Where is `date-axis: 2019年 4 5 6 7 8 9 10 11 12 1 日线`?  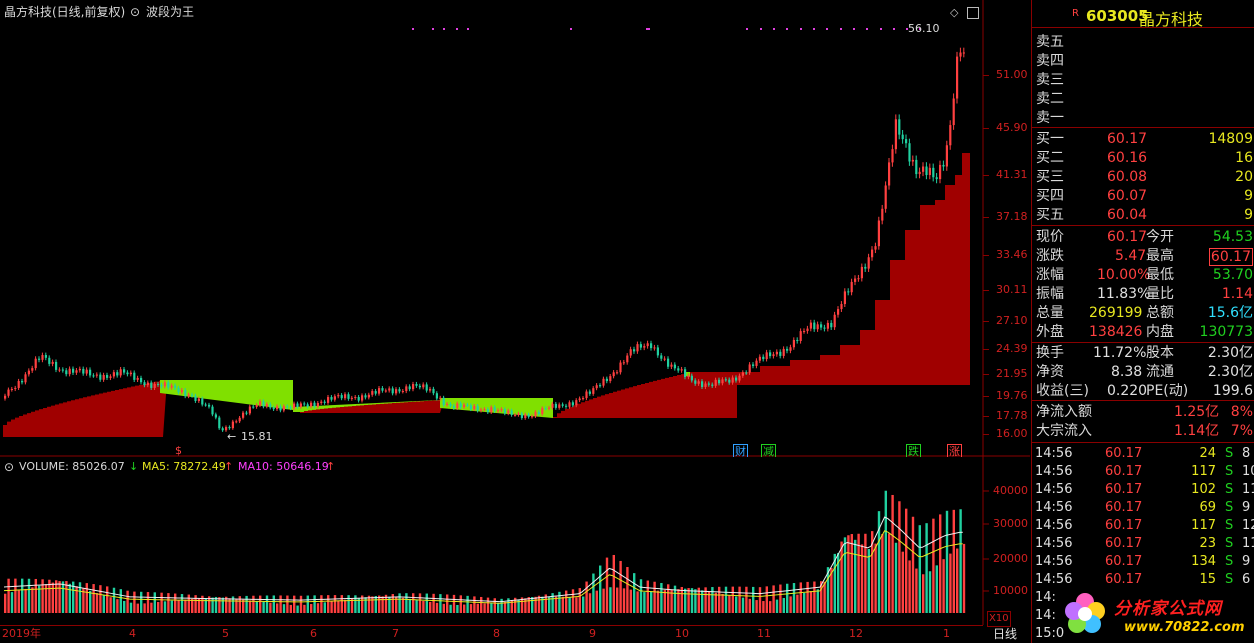
date-axis: 2019年 4 5 6 7 8 9 10 11 12 1 日线 is located at coordinates (515, 634).